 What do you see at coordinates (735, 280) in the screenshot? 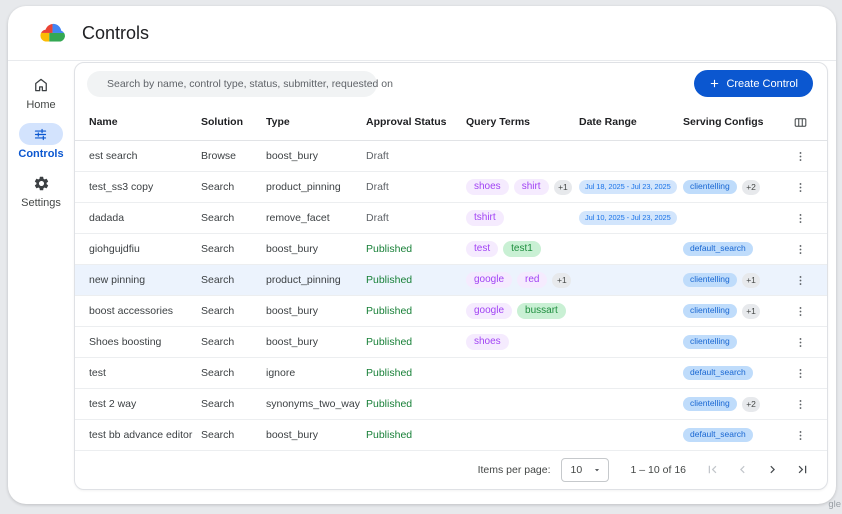
I see `cell-serving-configs: clientelling +1` at bounding box center [735, 280].